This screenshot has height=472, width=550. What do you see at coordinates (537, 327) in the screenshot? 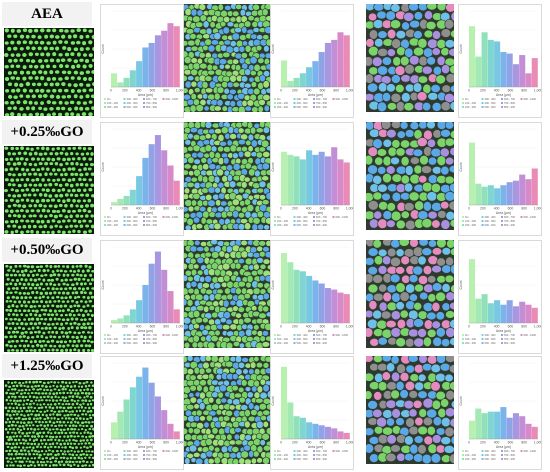
I see `x-tick-label: 1,000` at bounding box center [537, 327].